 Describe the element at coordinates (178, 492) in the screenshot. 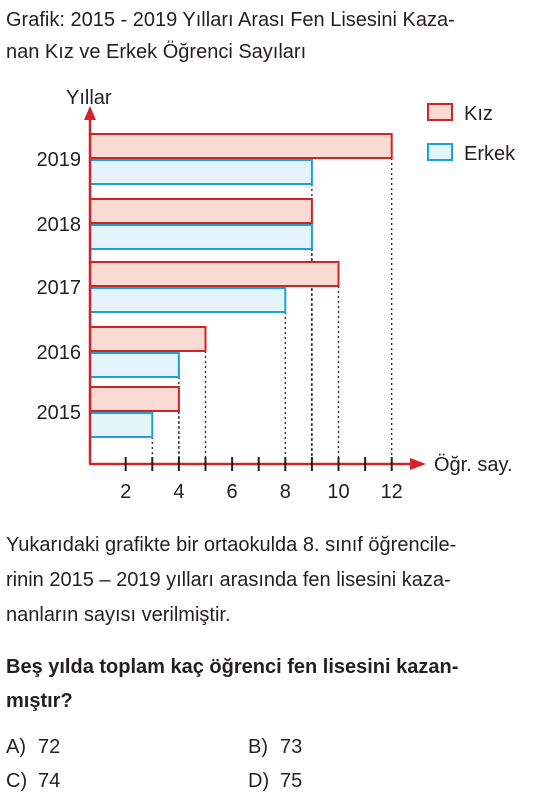

I see `x-tick-label-4: 4` at that location.